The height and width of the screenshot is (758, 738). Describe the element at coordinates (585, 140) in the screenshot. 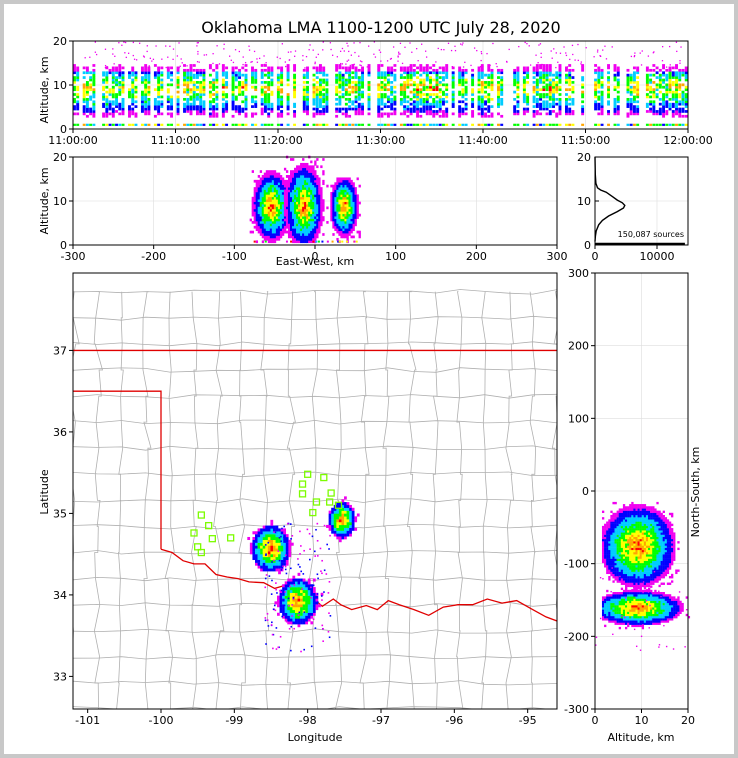

I see `time-axis-tick-label: 11:50:00` at that location.